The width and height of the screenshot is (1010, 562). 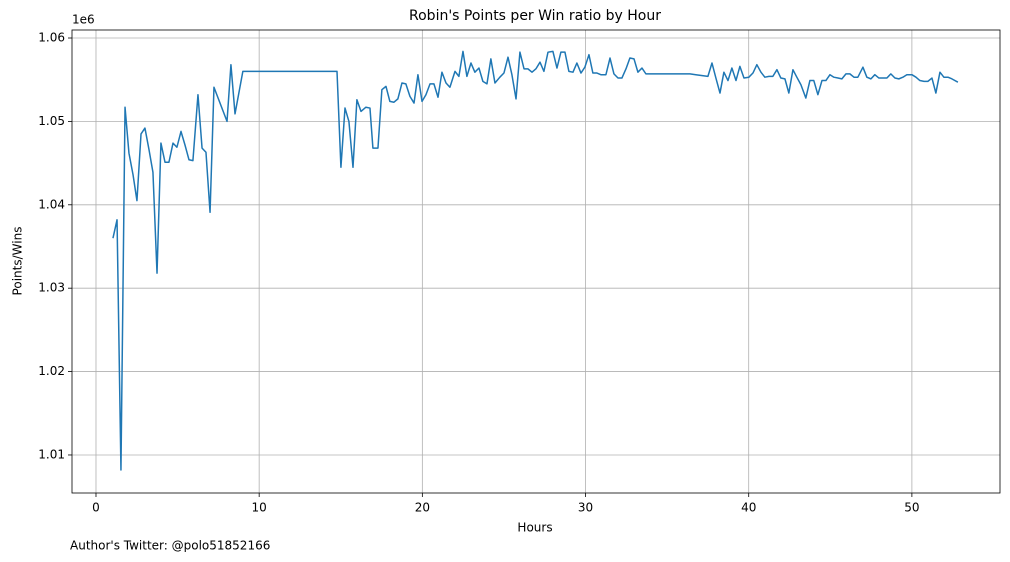 What do you see at coordinates (96, 508) in the screenshot?
I see `x-tick-label: 0` at bounding box center [96, 508].